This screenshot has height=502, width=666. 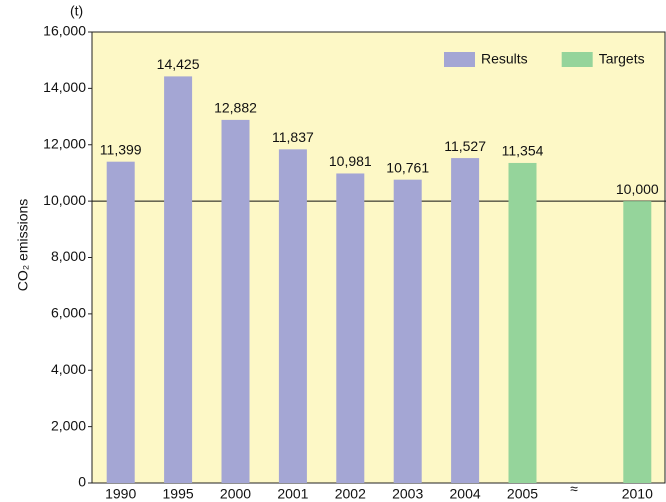 I want to click on value-label: 11,527, so click(x=465, y=146).